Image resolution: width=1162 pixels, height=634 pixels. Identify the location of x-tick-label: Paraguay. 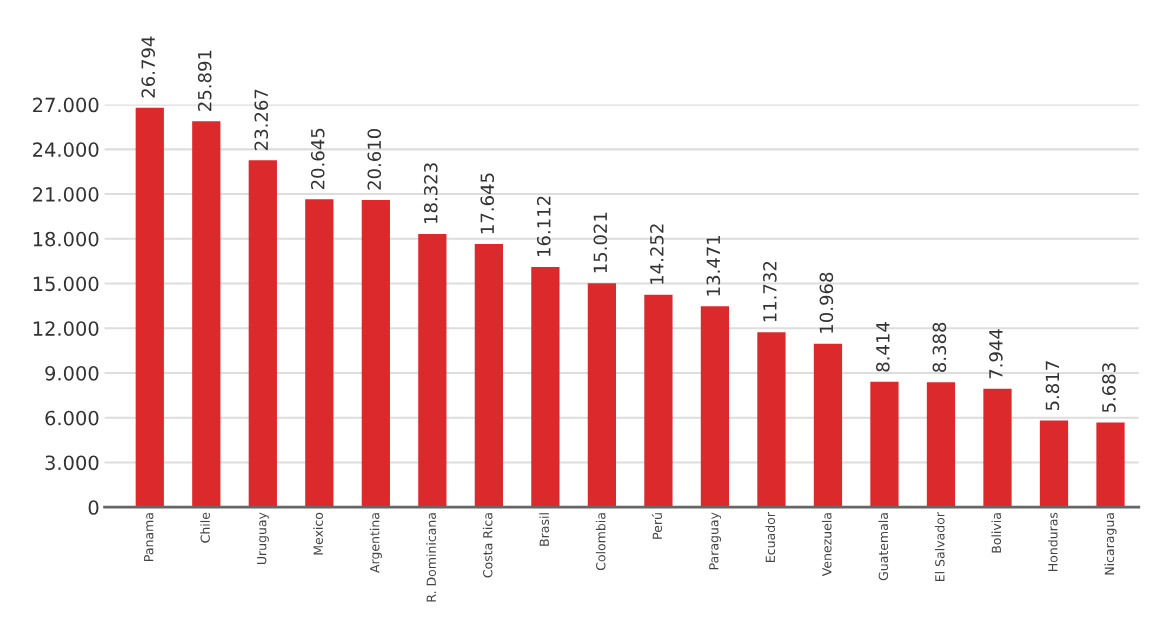
(715, 541).